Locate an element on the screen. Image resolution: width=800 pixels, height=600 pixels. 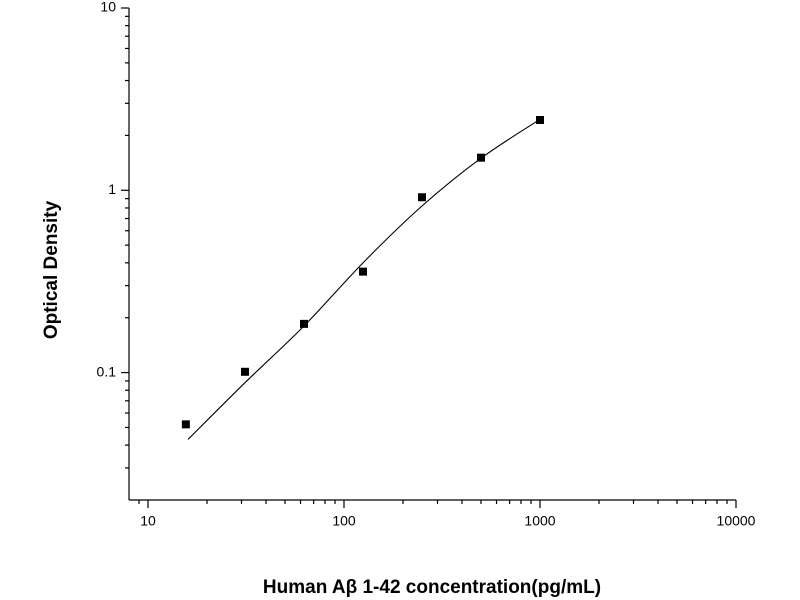
x-tick-label: 100 is located at coordinates (344, 521).